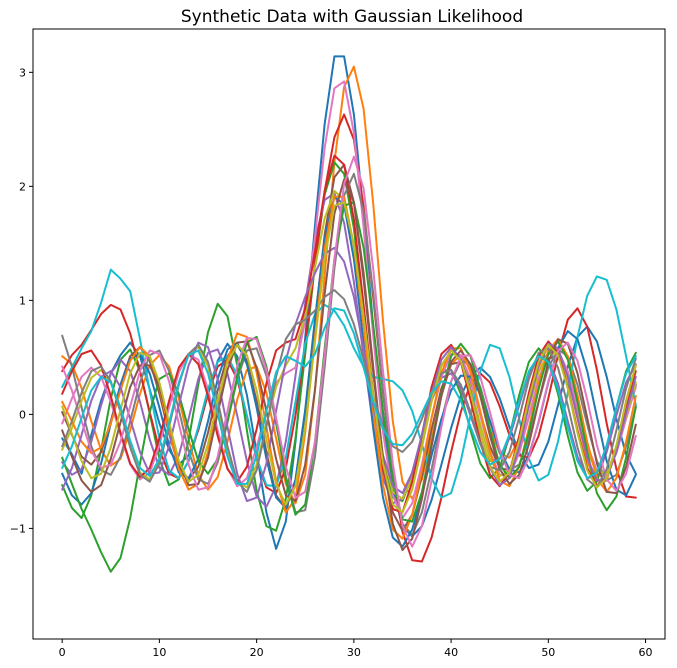  I want to click on y-tick-label: −1, so click(18, 528).